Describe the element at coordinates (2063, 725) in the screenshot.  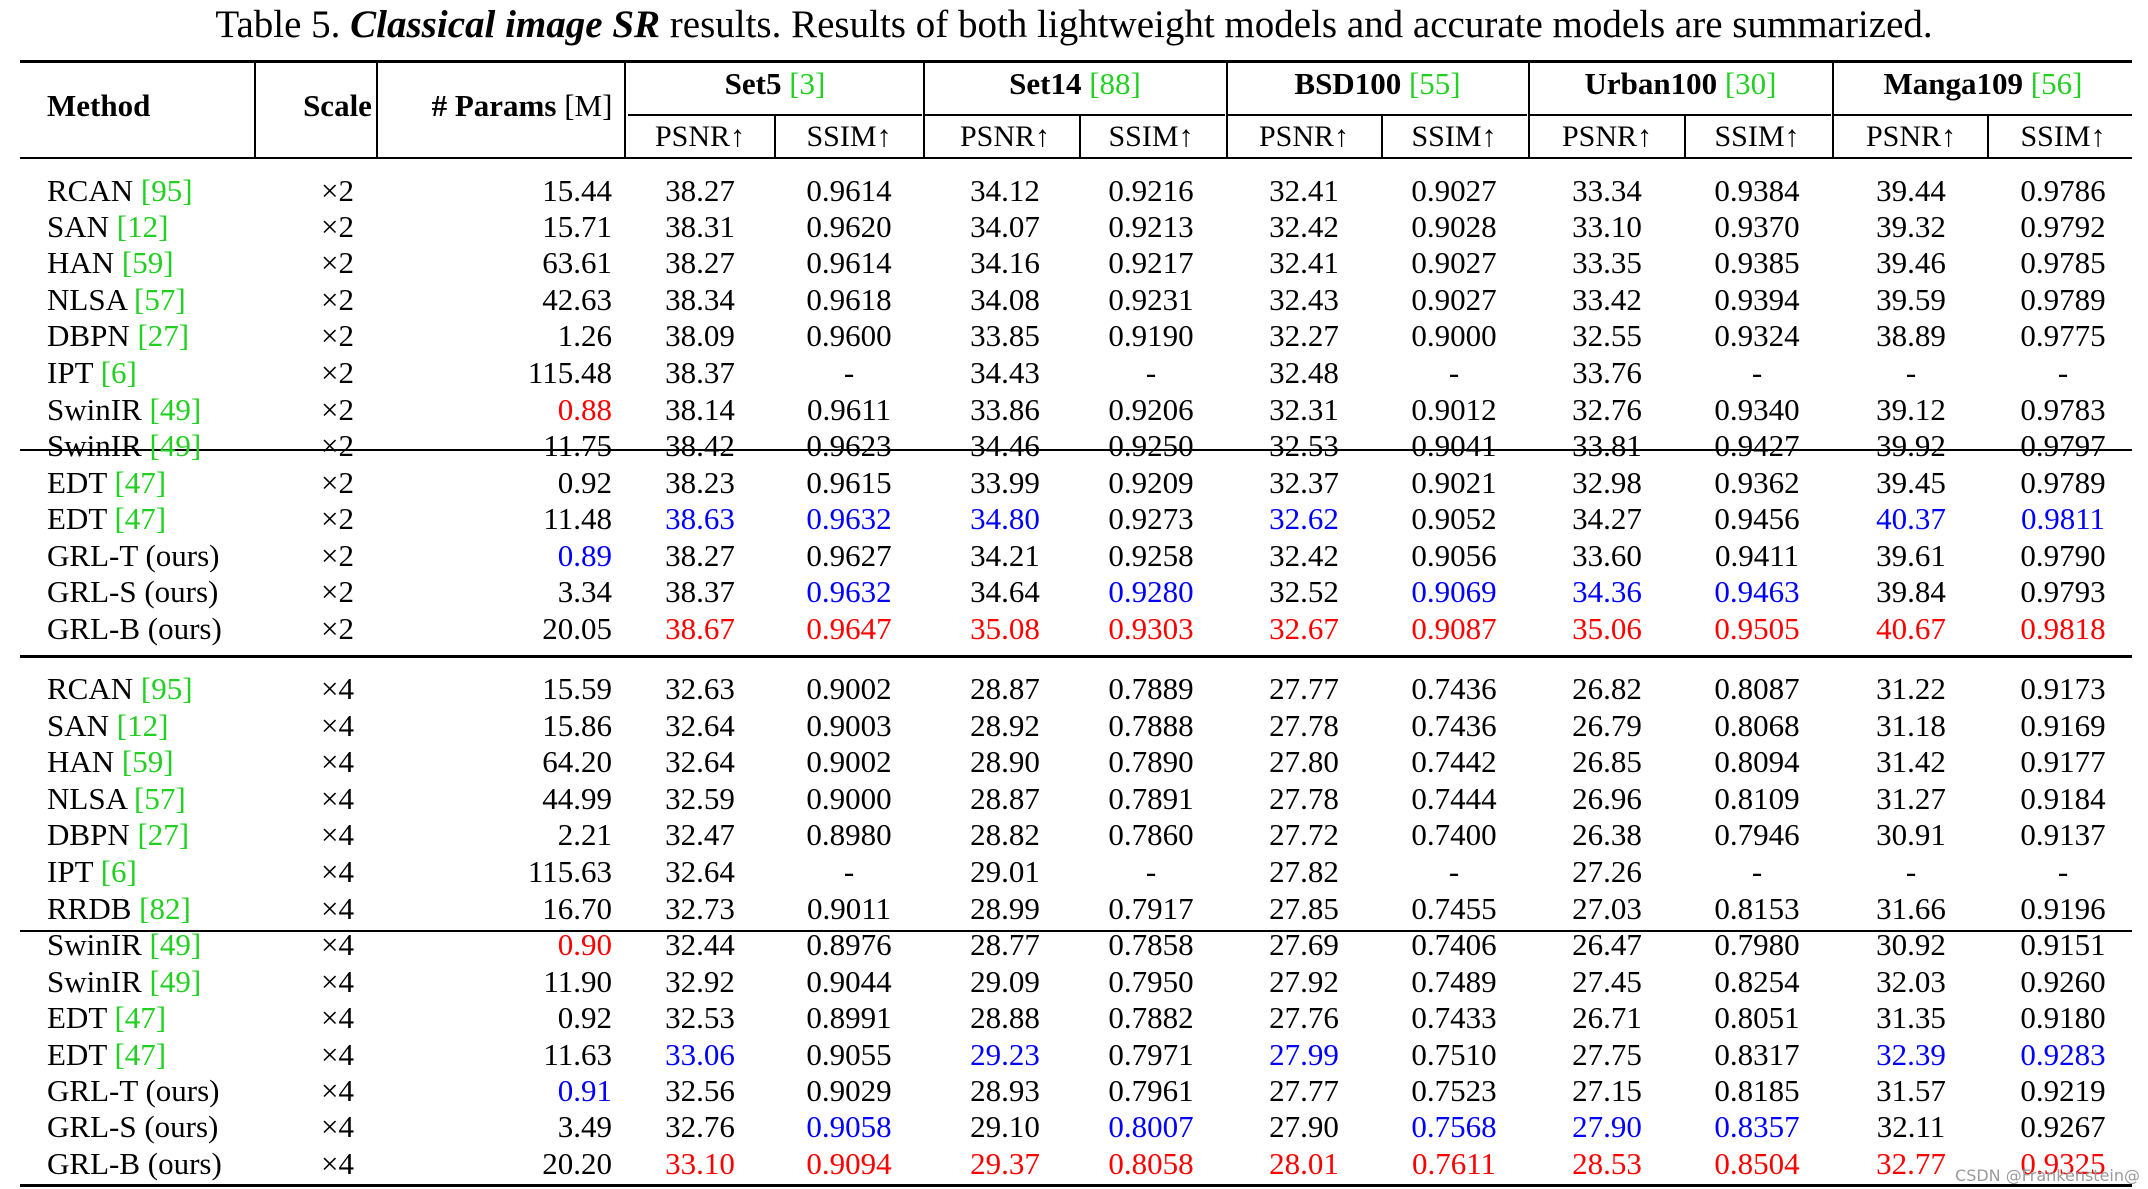
I see `ssim-value: 0.9169` at that location.